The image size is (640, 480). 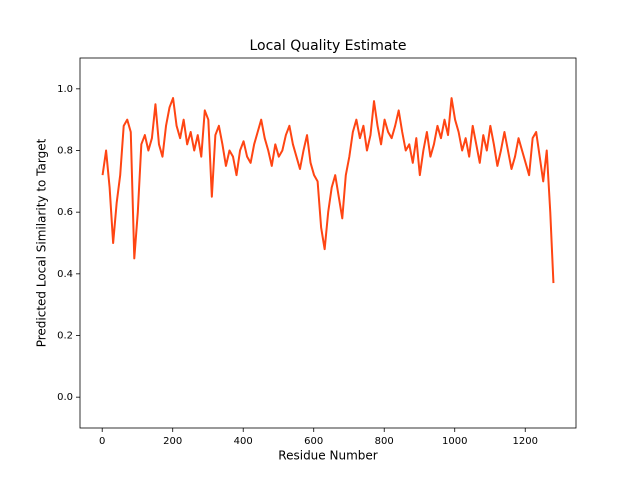 I want to click on y-tick-label: 0.8, so click(x=65, y=151).